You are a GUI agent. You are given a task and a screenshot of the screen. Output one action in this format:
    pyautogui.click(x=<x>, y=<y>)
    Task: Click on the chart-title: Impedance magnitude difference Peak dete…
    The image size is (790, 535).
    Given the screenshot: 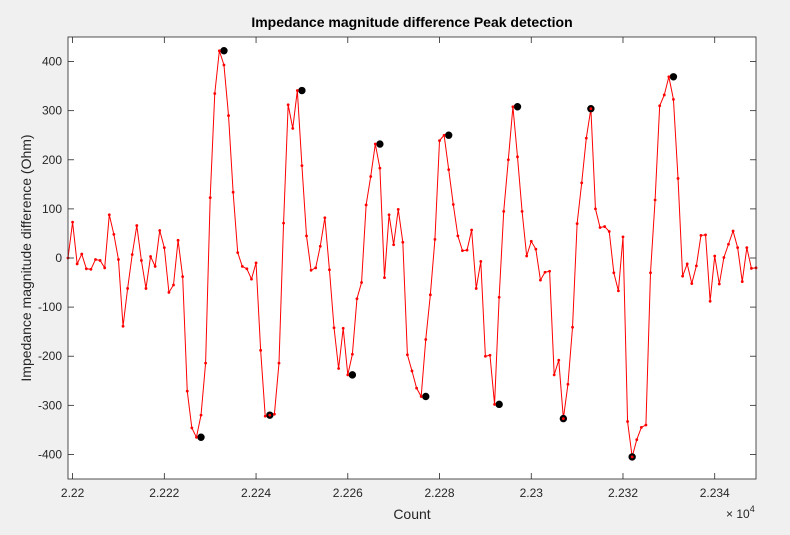 What is the action you would take?
    pyautogui.click(x=411, y=22)
    